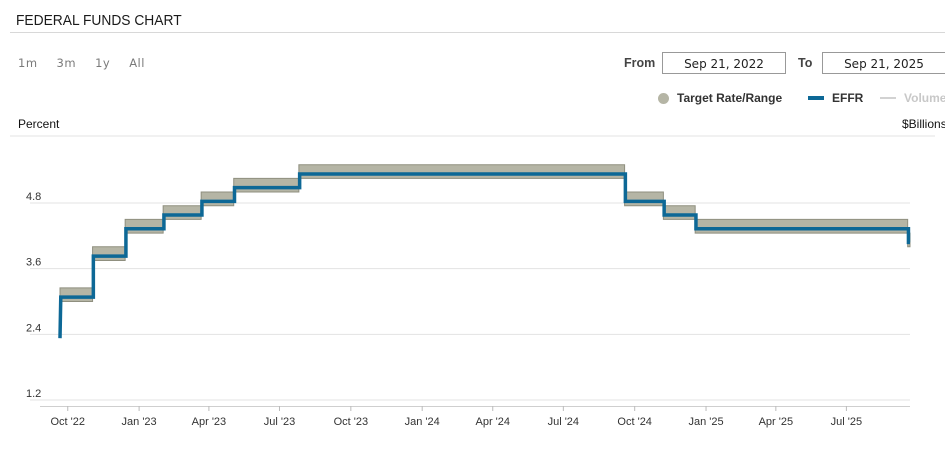 Image resolution: width=945 pixels, height=450 pixels. I want to click on to-date-input: Sep 21, 2025, so click(883, 63).